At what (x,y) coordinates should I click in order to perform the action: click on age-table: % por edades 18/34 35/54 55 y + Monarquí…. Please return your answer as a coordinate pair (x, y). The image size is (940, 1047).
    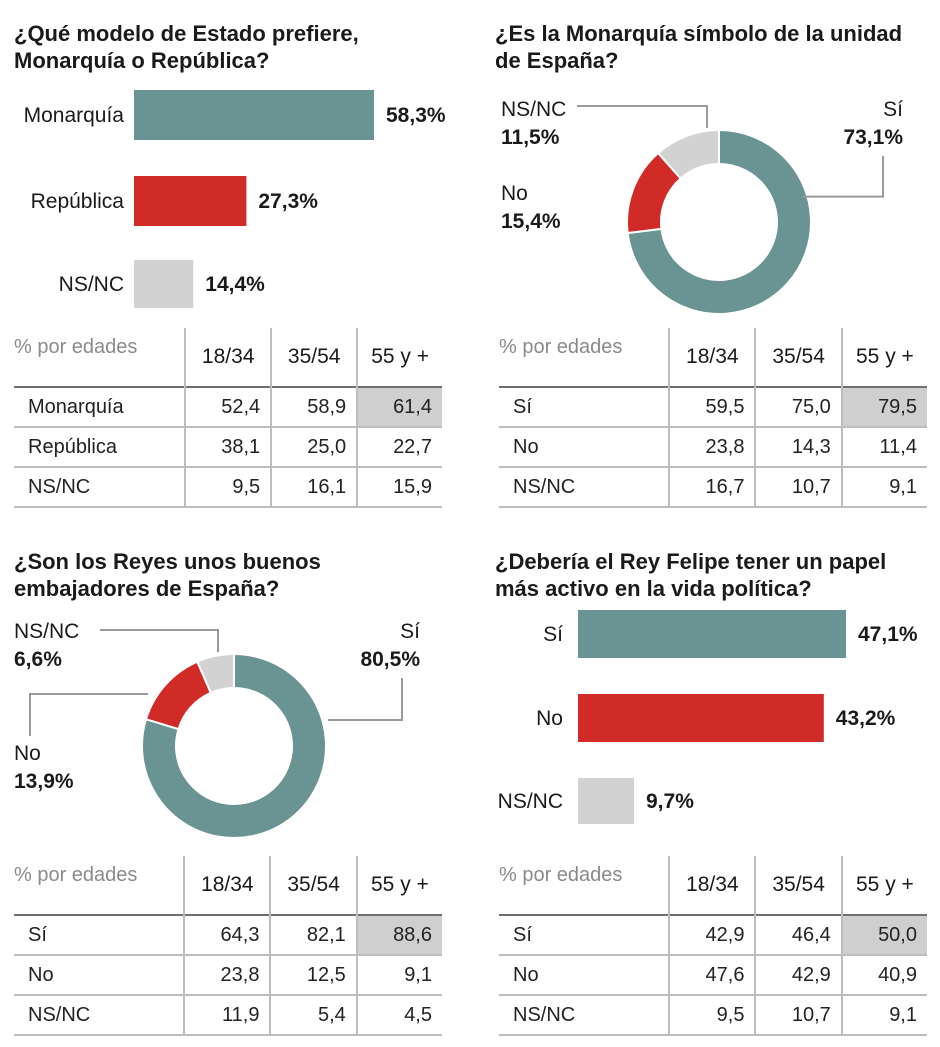
    Looking at the image, I should click on (228, 418).